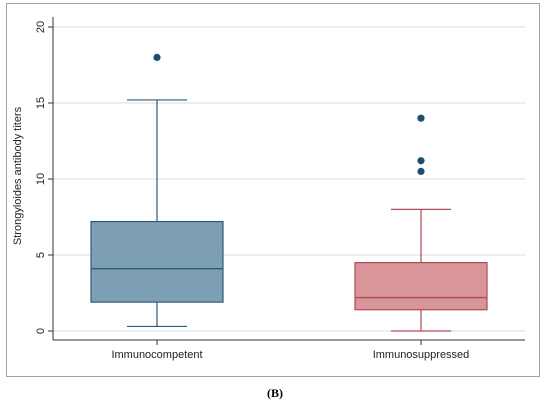 Image resolution: width=550 pixels, height=408 pixels. What do you see at coordinates (421, 223) in the screenshot?
I see `box-immunosuppressed` at bounding box center [421, 223].